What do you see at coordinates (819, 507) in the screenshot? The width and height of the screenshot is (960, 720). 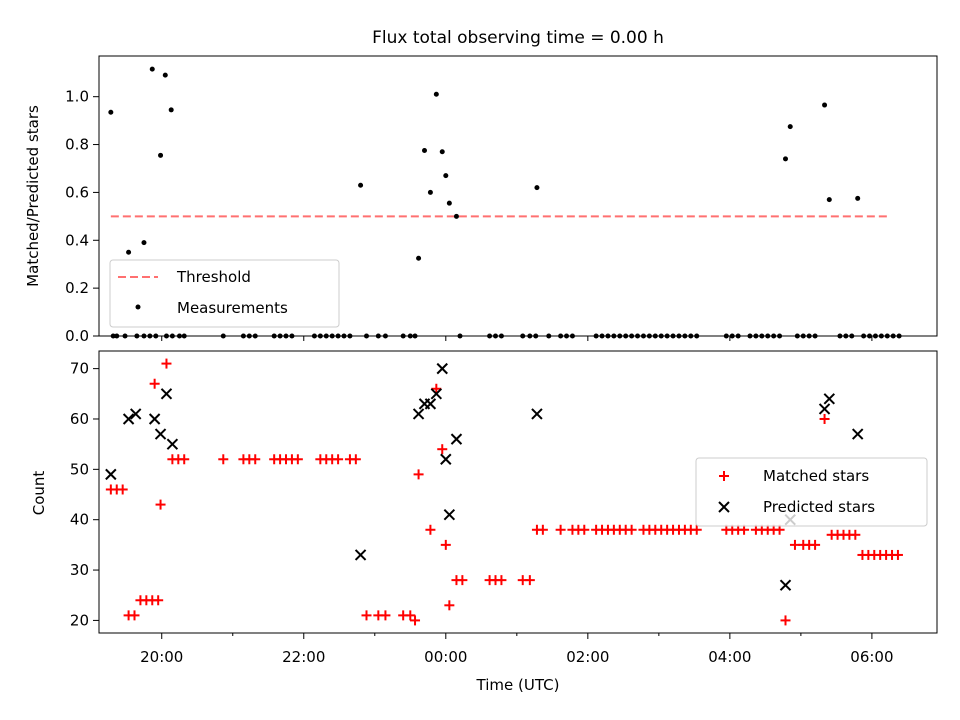 I see `legend-predicted-label: Predicted stars` at bounding box center [819, 507].